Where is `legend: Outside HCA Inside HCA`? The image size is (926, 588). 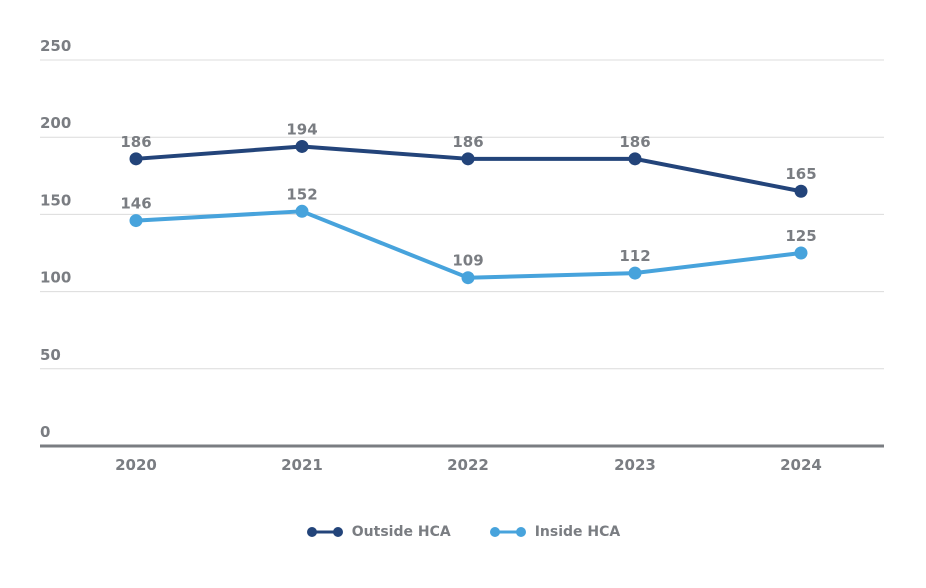
legend: Outside HCA Inside HCA is located at coordinates (463, 532).